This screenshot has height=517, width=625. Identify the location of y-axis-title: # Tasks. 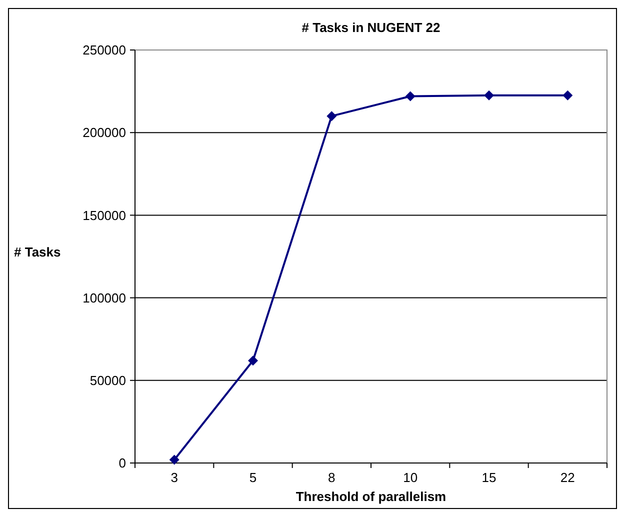
(37, 252).